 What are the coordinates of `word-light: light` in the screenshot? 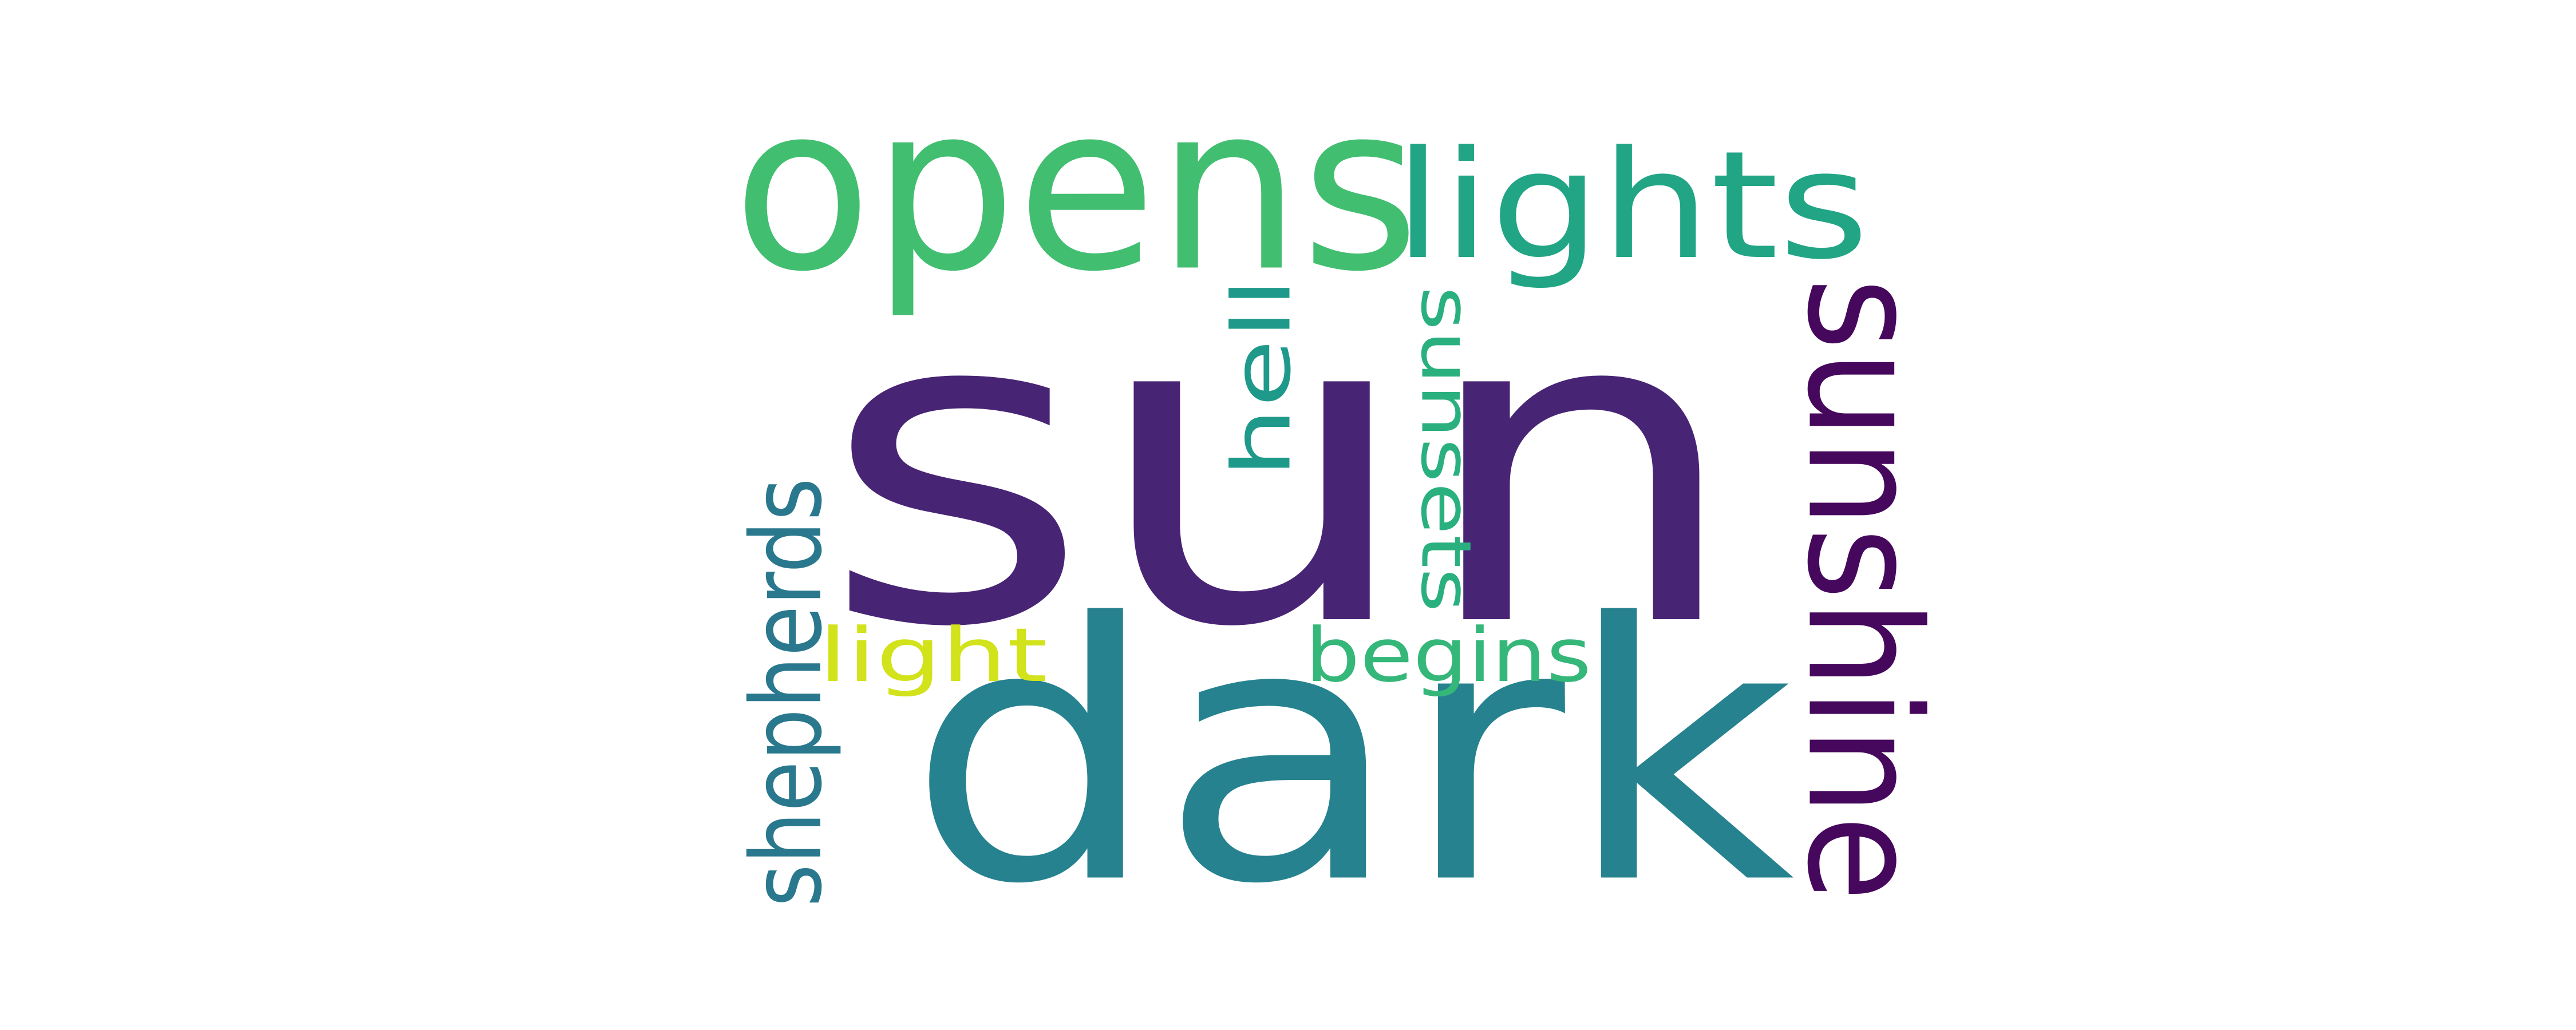 It's located at (933, 655).